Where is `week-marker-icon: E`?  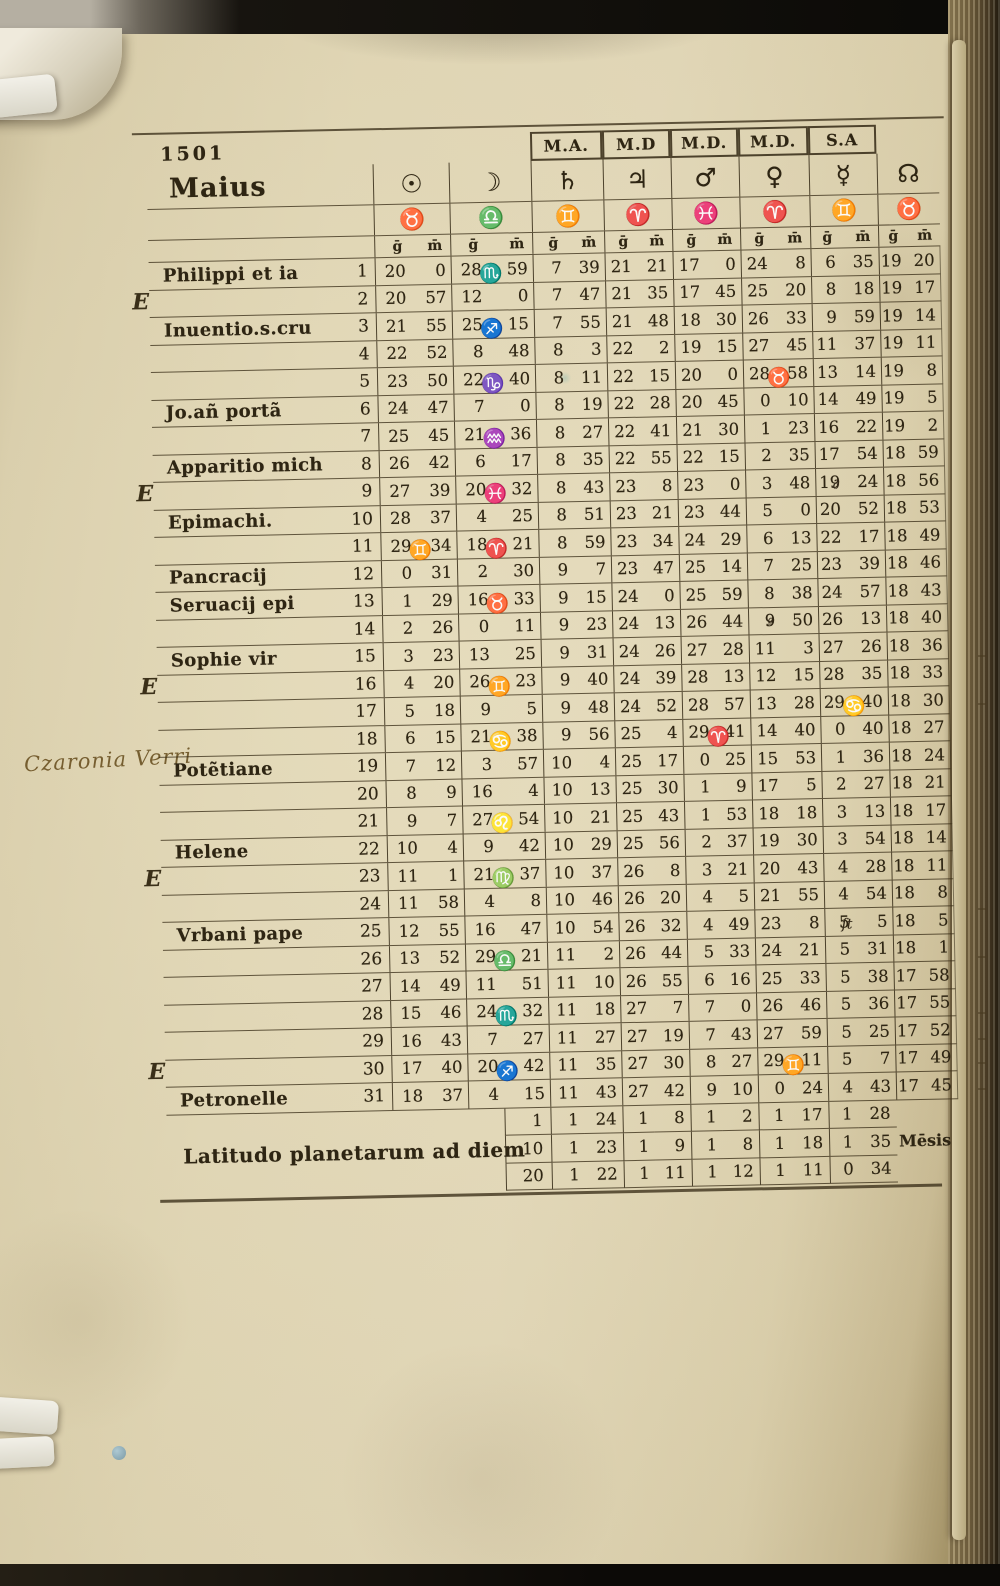 week-marker-icon: E is located at coordinates (153, 879).